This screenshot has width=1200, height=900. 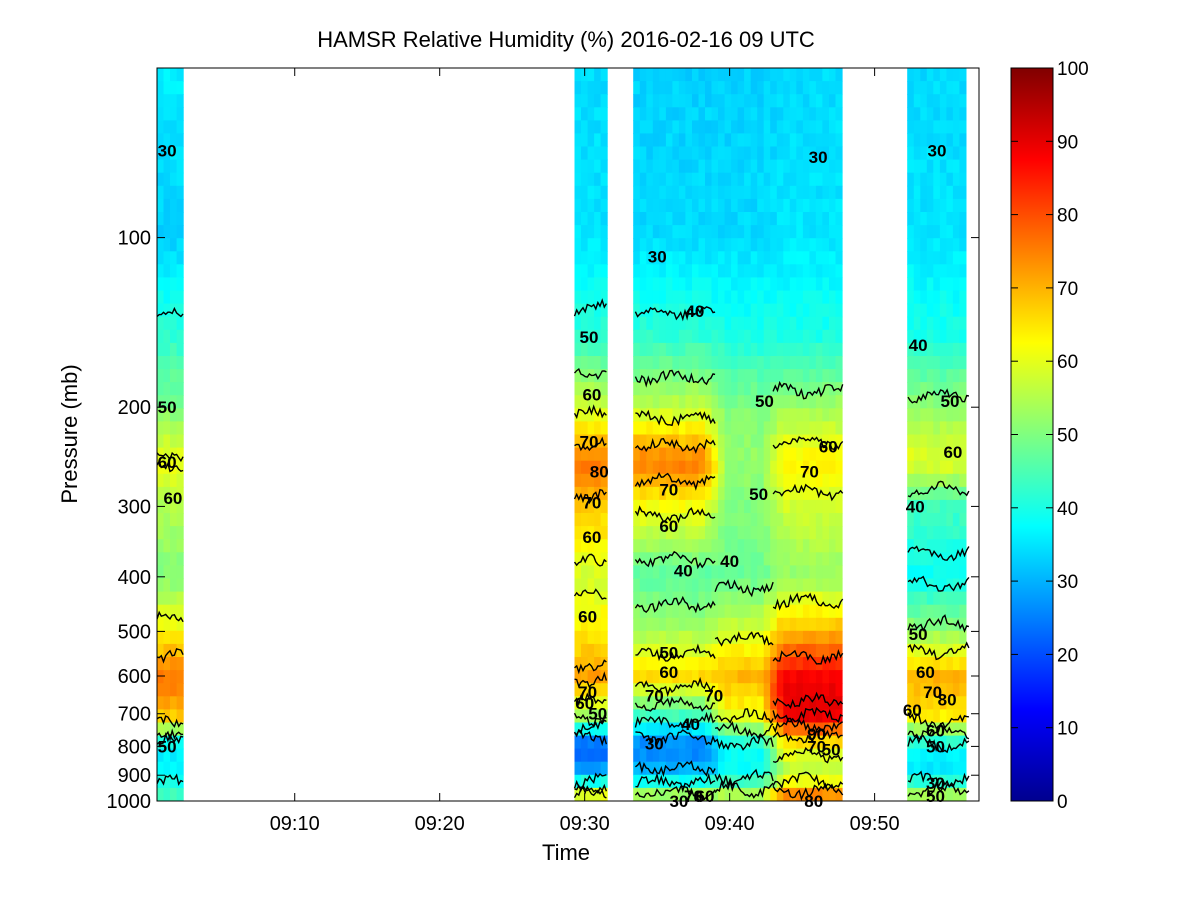 What do you see at coordinates (134, 747) in the screenshot?
I see `y-tick-label: 800` at bounding box center [134, 747].